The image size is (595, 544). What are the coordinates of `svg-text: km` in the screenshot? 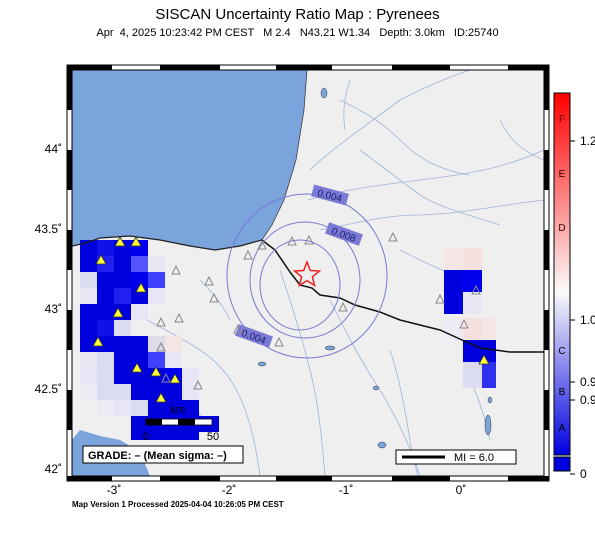 It's located at (178, 410).